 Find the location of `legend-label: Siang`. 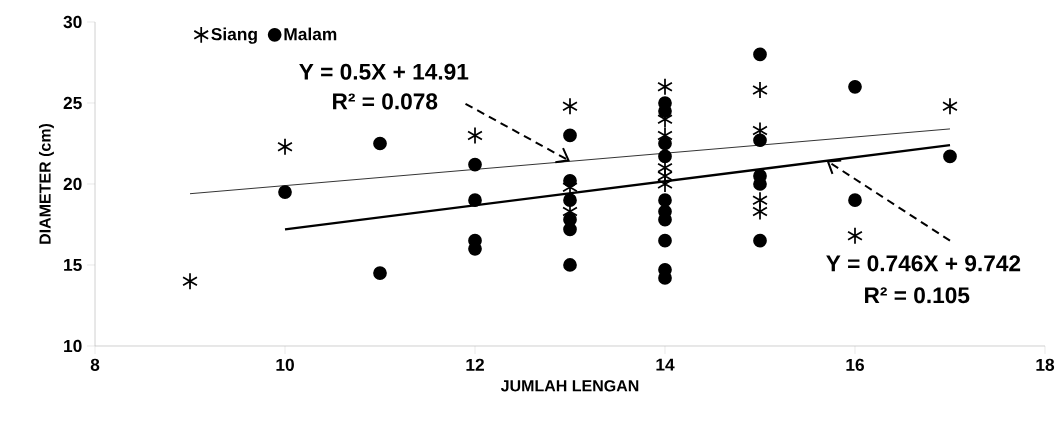

legend-label: Siang is located at coordinates (234, 35).